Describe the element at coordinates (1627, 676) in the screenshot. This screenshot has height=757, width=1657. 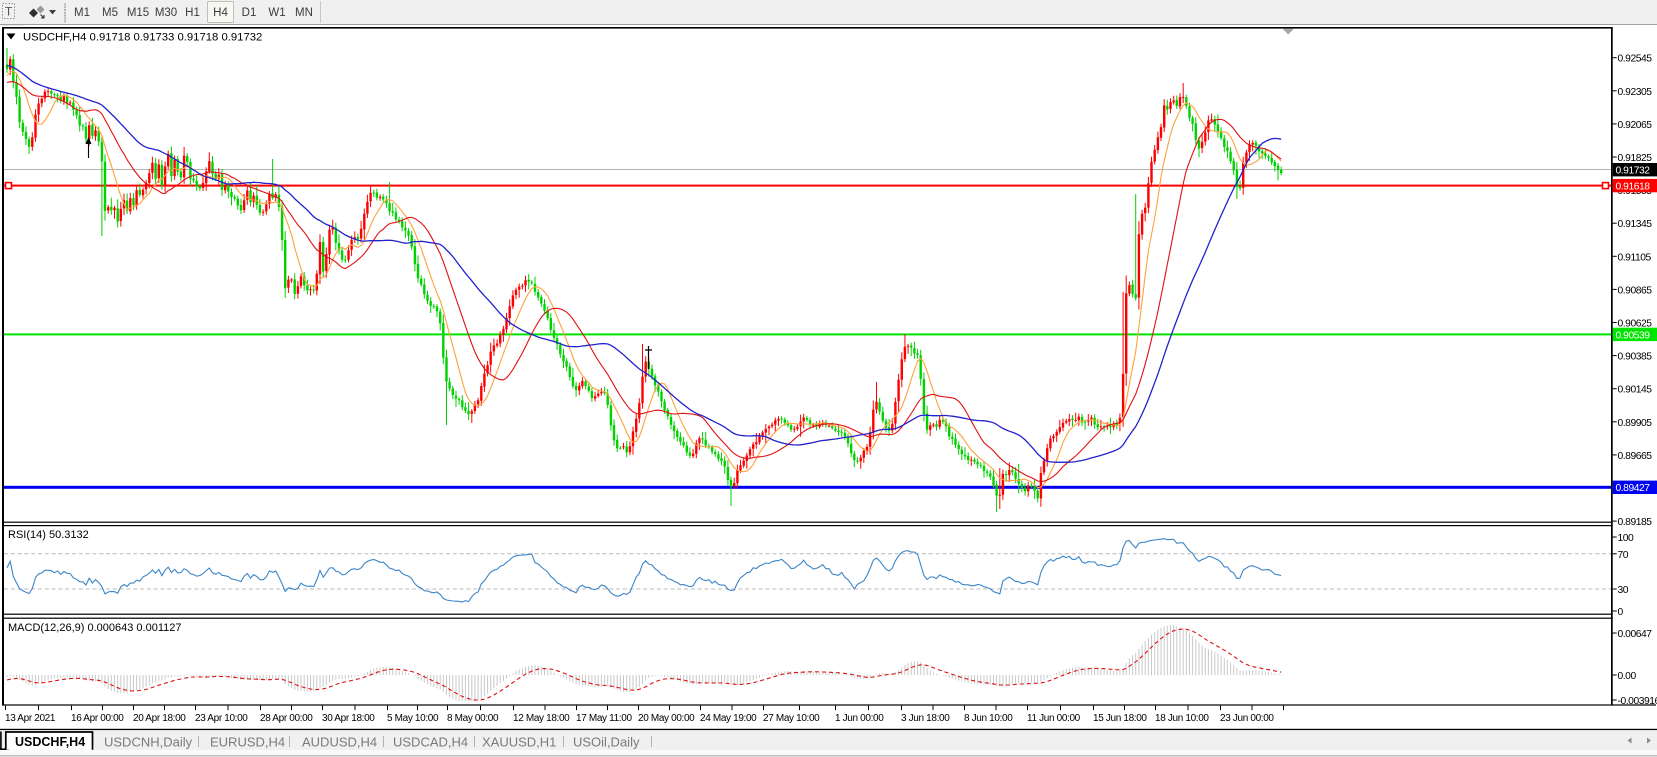
I see `svg-text: 0.00` at that location.